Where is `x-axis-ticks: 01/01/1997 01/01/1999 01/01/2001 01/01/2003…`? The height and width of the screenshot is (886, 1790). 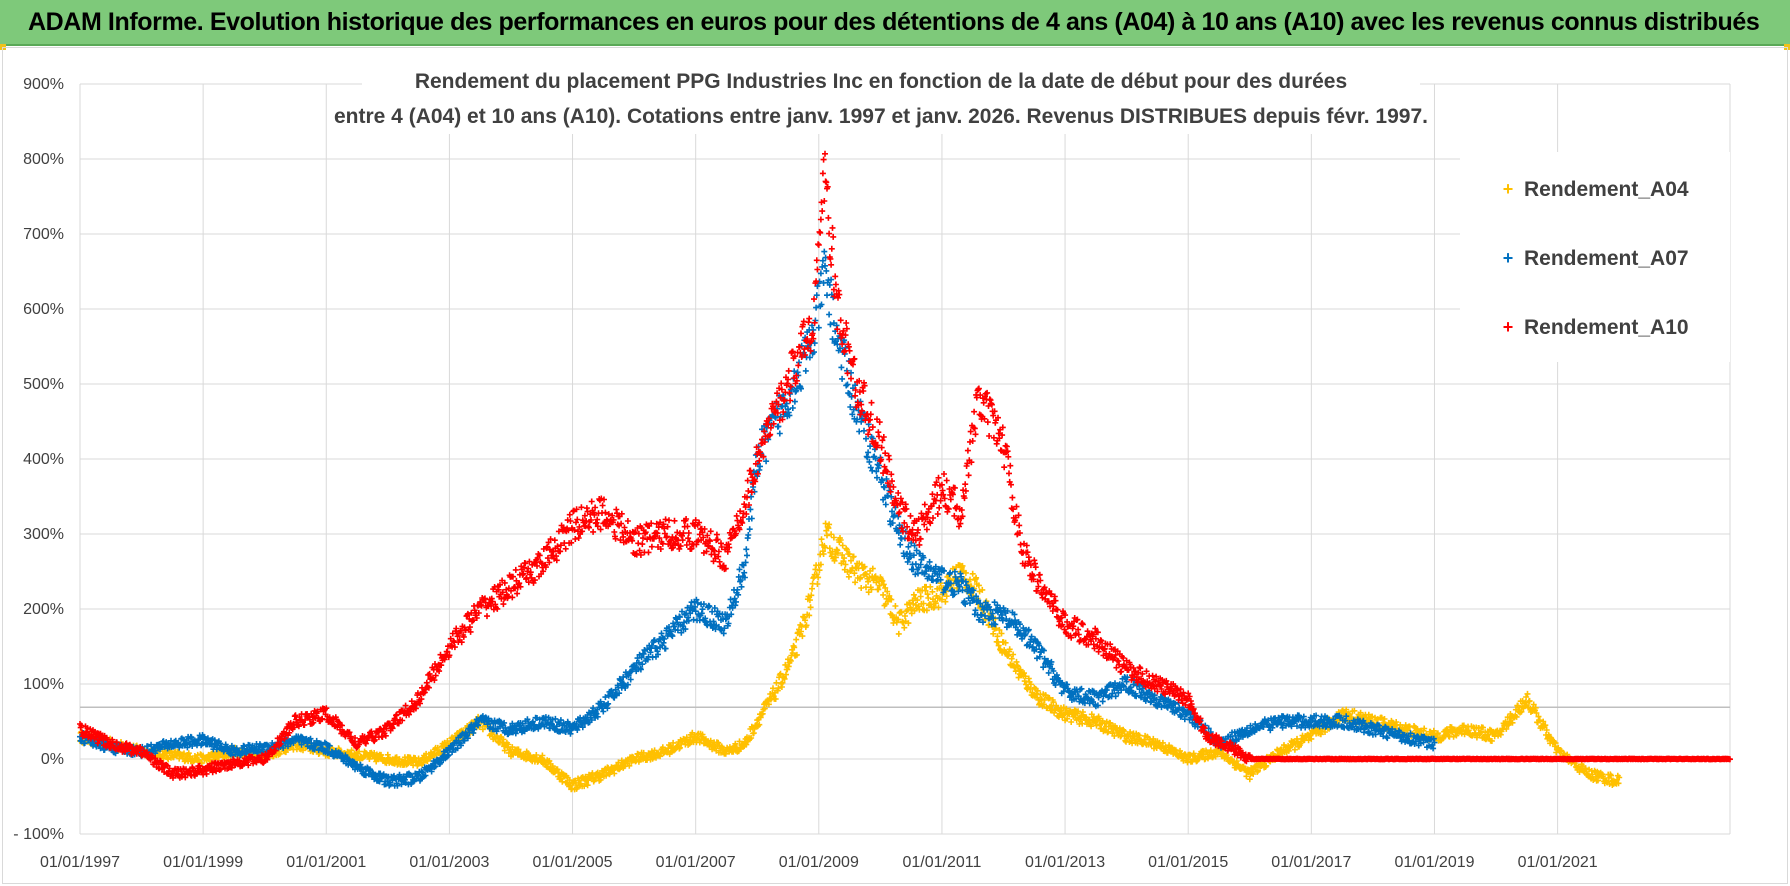 x-axis-ticks: 01/01/1997 01/01/1999 01/01/2001 01/01/2003… is located at coordinates (819, 862).